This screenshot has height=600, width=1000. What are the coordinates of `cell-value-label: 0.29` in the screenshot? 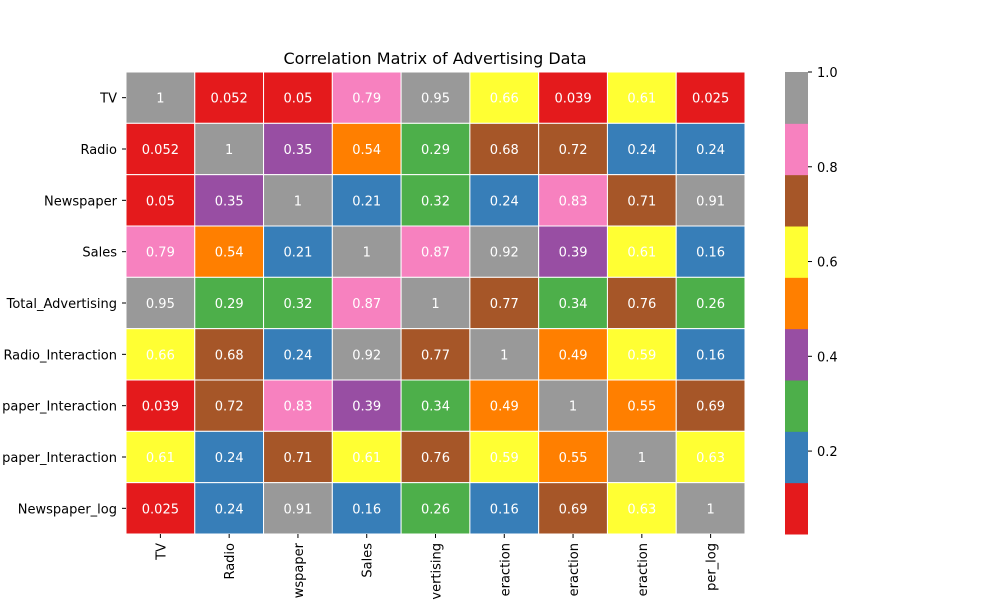 It's located at (435, 150).